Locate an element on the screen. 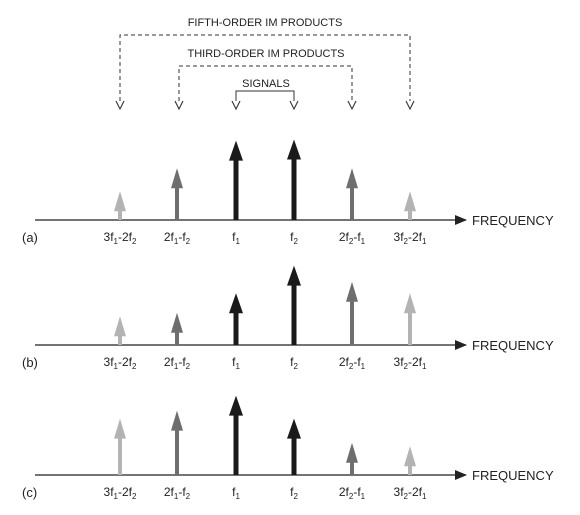 This screenshot has height=515, width=580. fifth-order-bracket-line is located at coordinates (265, 67).